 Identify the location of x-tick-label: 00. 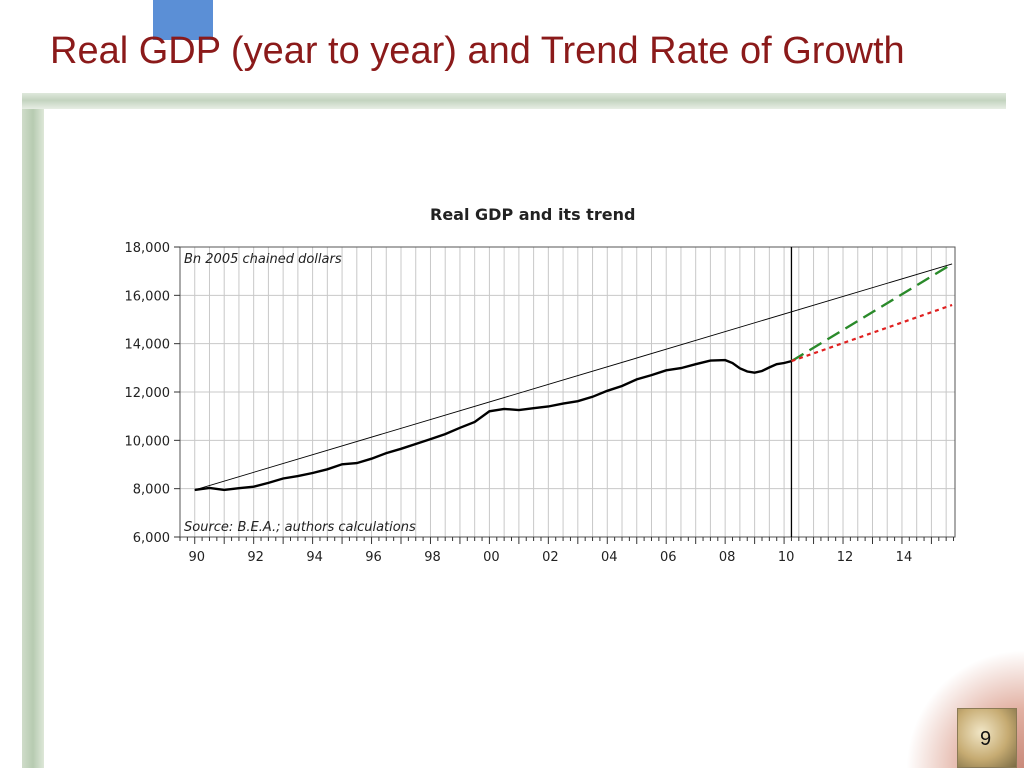
(491, 557).